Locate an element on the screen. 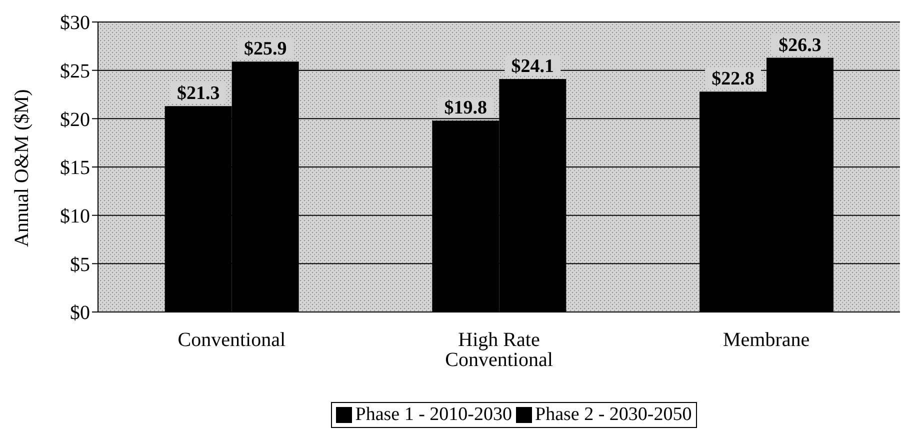  data-label: $26.3 is located at coordinates (800, 45).